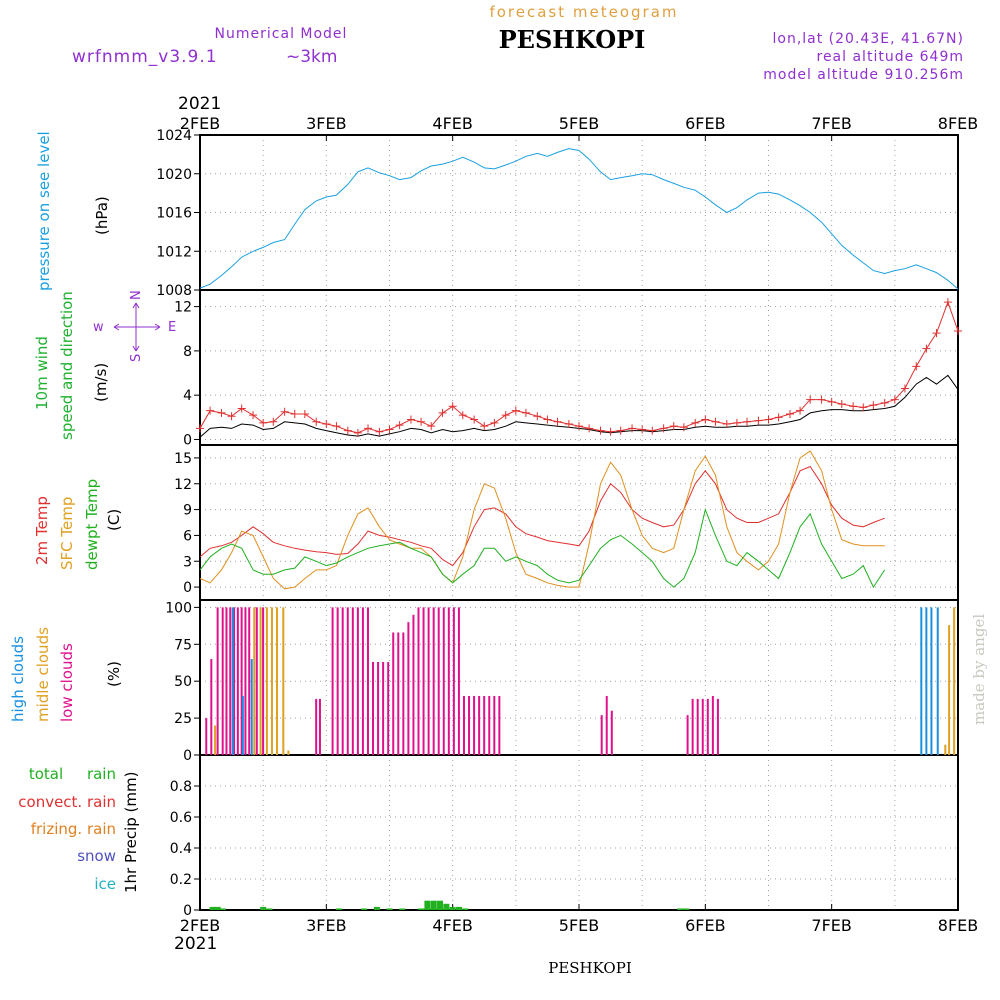  What do you see at coordinates (863, 75) in the screenshot?
I see `model-altitude: model altitude 910.256m` at bounding box center [863, 75].